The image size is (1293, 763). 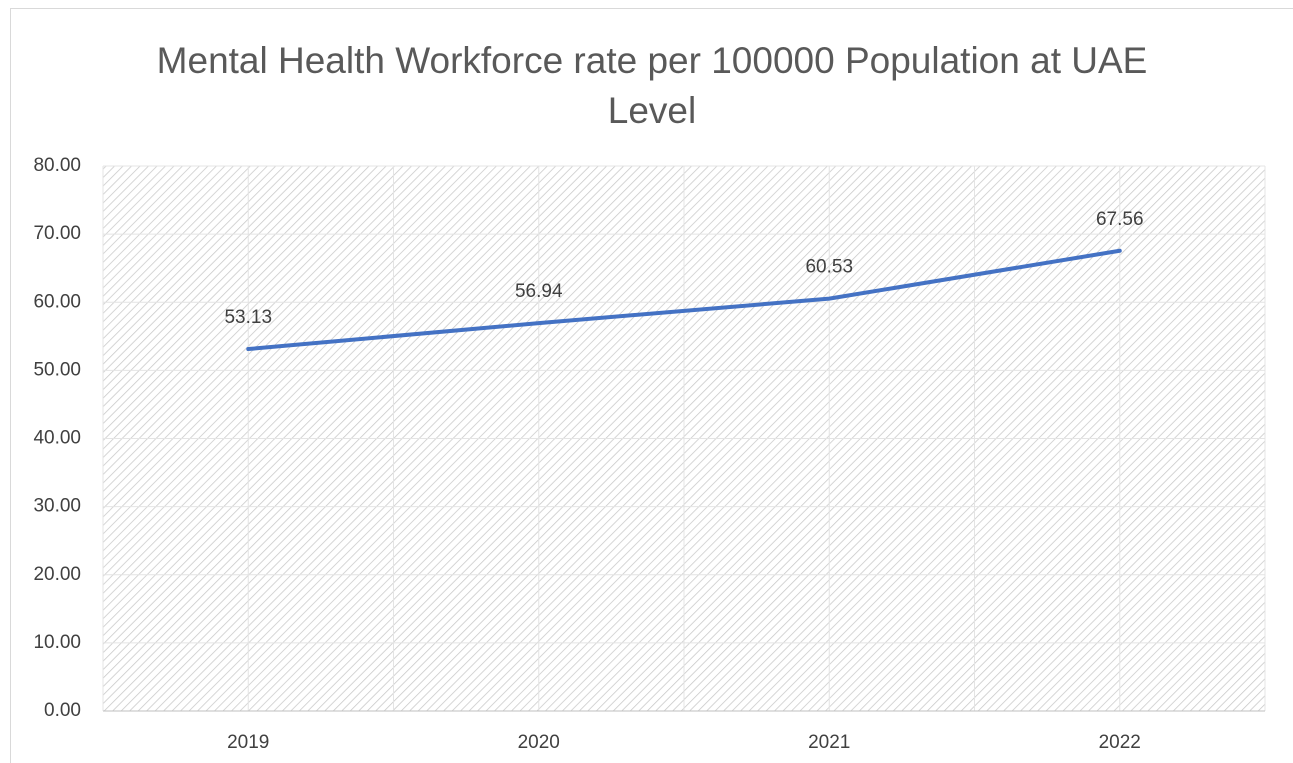 I want to click on y-tick-label: 80.00, so click(x=57, y=165).